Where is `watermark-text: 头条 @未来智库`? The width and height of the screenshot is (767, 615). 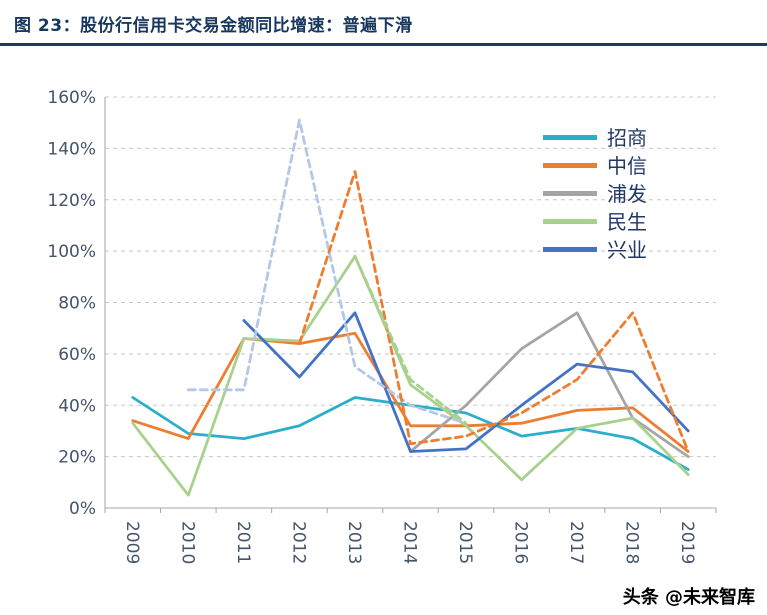 watermark-text: 头条 @未来智库 is located at coordinates (688, 597).